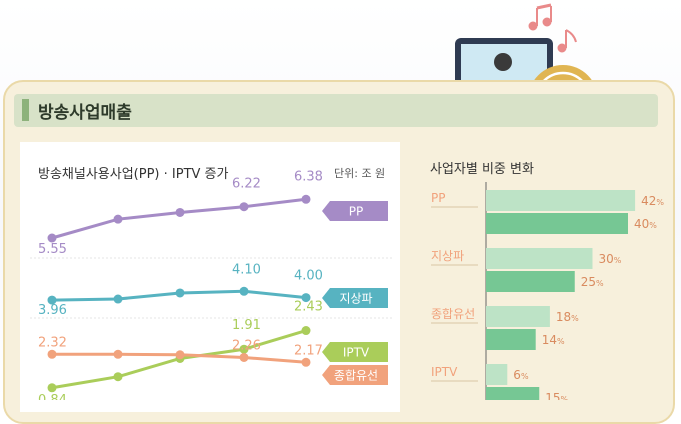 Image resolution: width=681 pixels, height=424 pixels. What do you see at coordinates (482, 169) in the screenshot?
I see `bar-chart-title: 사업자별 비중 변화` at bounding box center [482, 169].